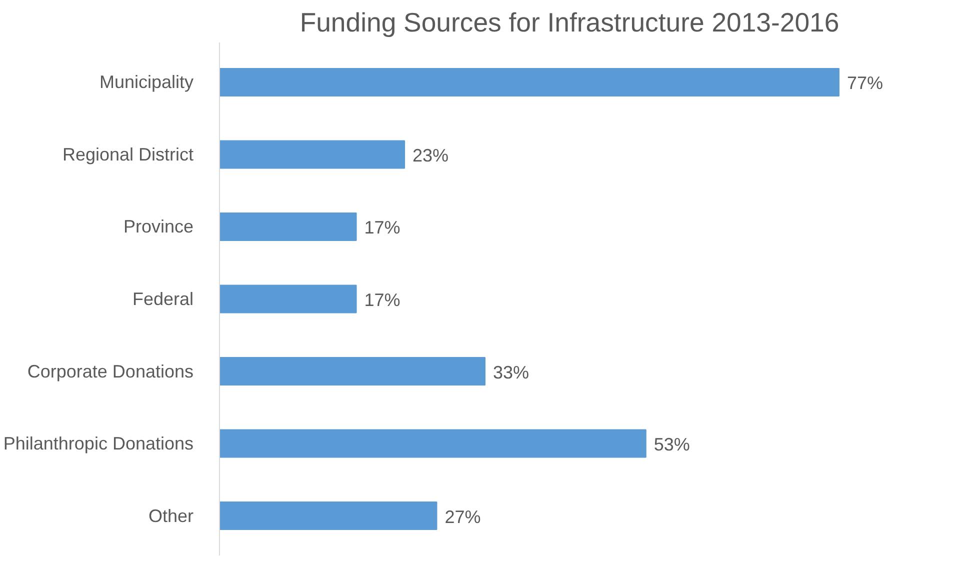 The height and width of the screenshot is (577, 961). What do you see at coordinates (864, 83) in the screenshot?
I see `data-label: 77%` at bounding box center [864, 83].